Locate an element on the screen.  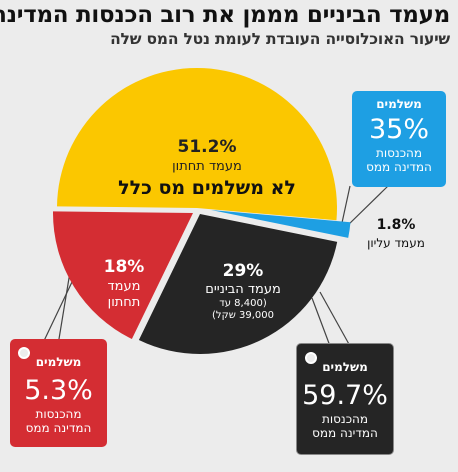
yellow-name-label: מעמד תחתון is located at coordinates (207, 166).